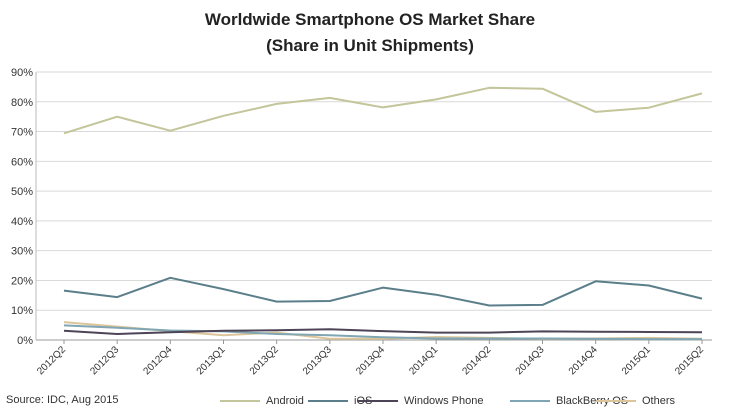 The image size is (740, 418). What do you see at coordinates (22, 281) in the screenshot?
I see `y-tick-label: 20%` at bounding box center [22, 281].